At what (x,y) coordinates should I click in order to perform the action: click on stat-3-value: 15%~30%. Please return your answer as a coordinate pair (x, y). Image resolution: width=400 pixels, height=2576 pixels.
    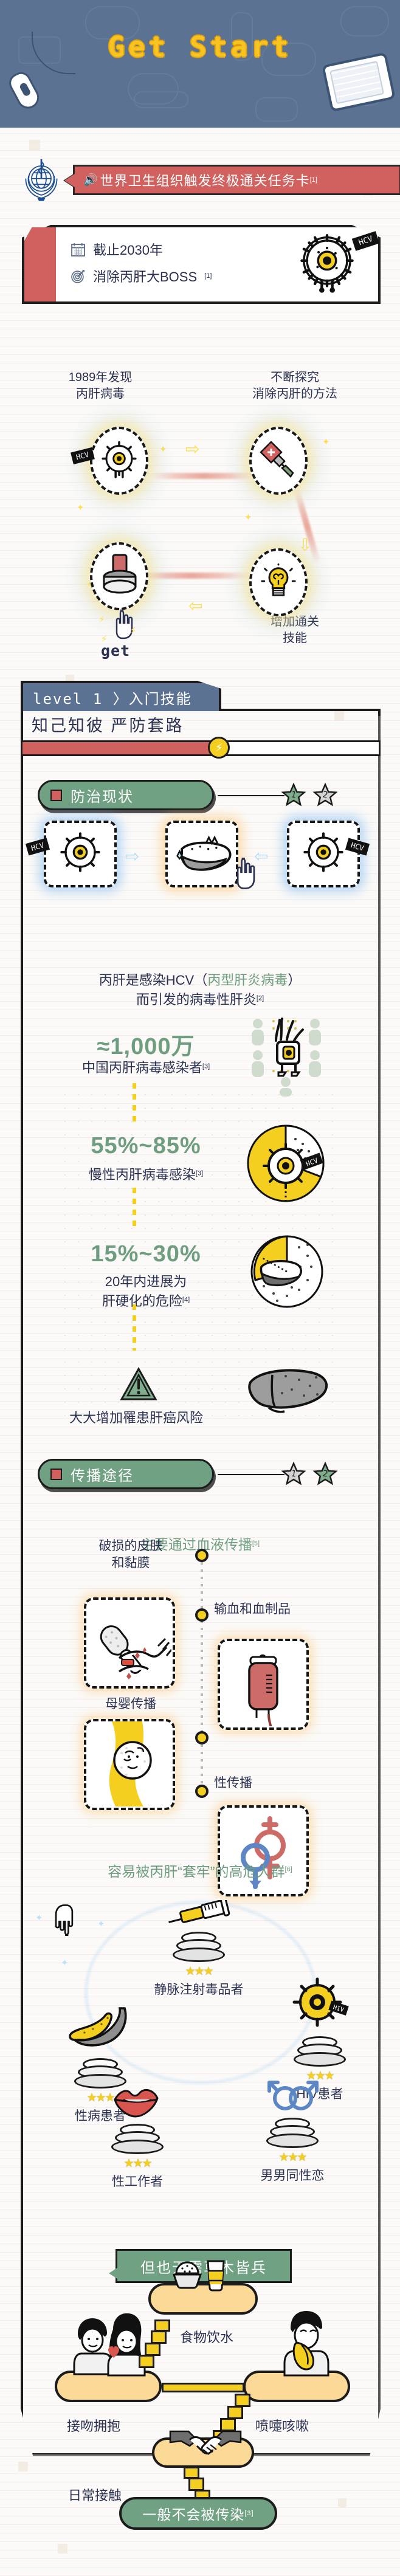
    Looking at the image, I should click on (146, 1254).